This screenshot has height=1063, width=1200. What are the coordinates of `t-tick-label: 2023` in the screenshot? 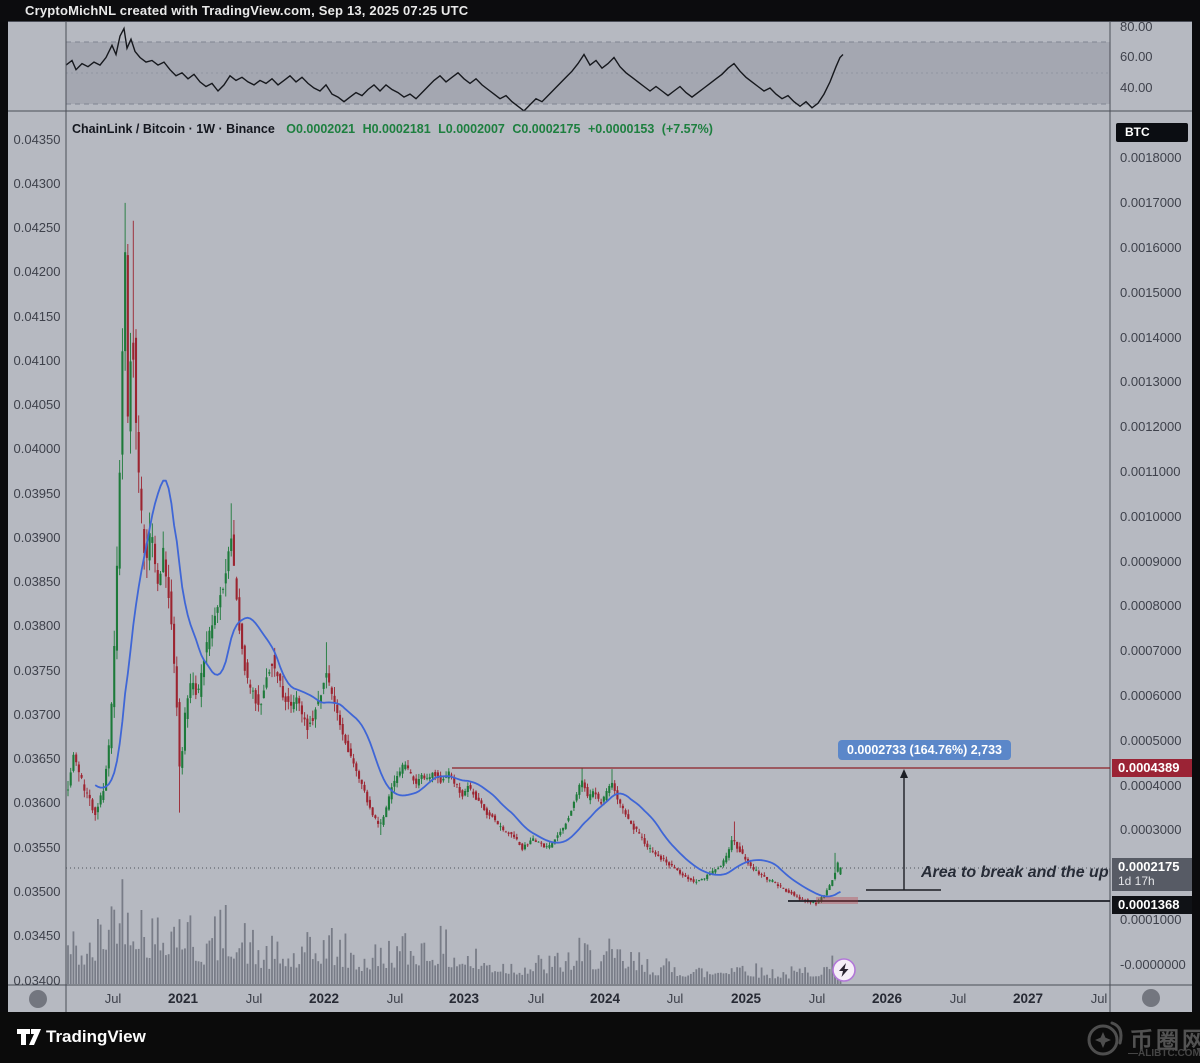 It's located at (464, 998).